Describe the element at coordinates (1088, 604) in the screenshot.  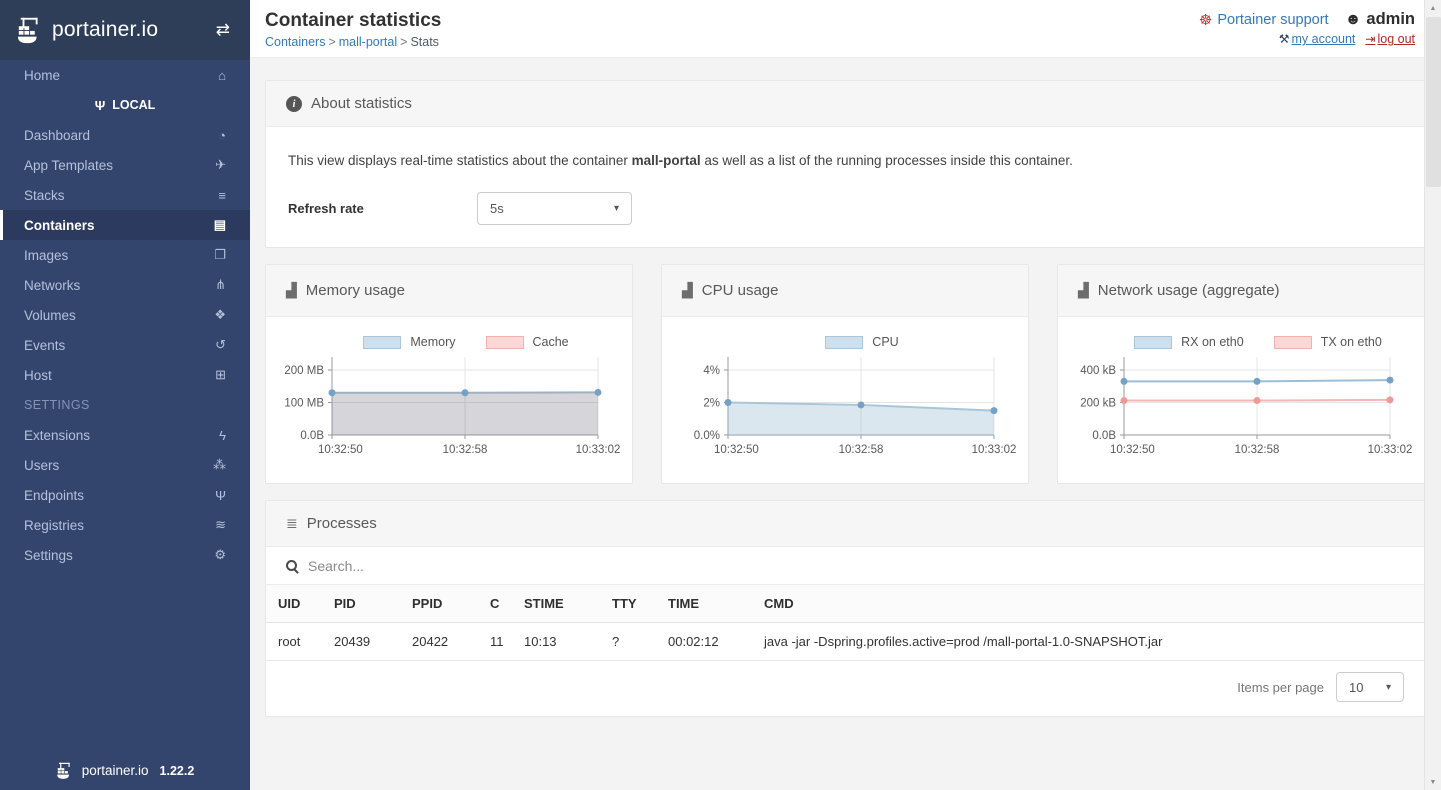
I see `column-header-cmd: CMD` at that location.